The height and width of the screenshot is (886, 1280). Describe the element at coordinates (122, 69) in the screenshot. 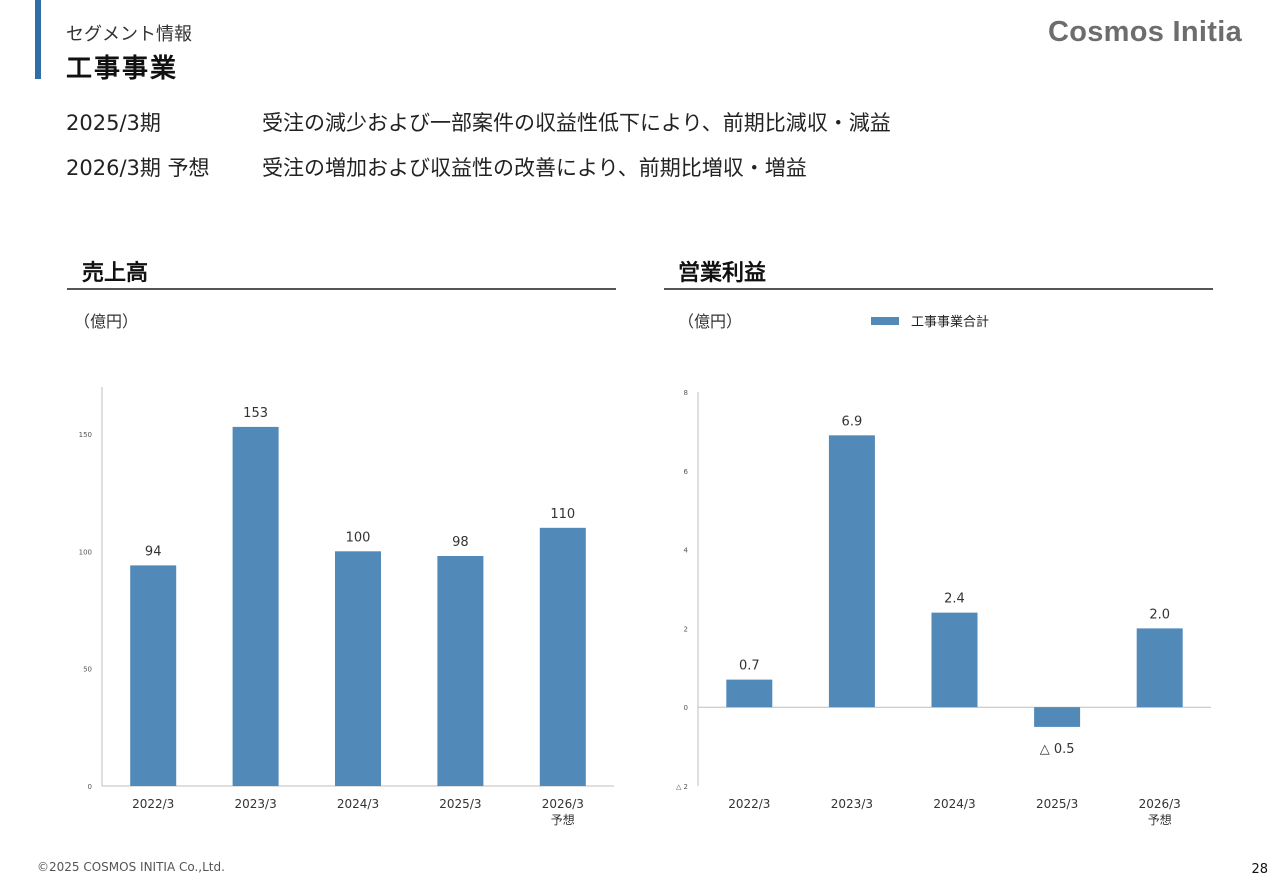

I see `segment-title: 工事事業` at that location.